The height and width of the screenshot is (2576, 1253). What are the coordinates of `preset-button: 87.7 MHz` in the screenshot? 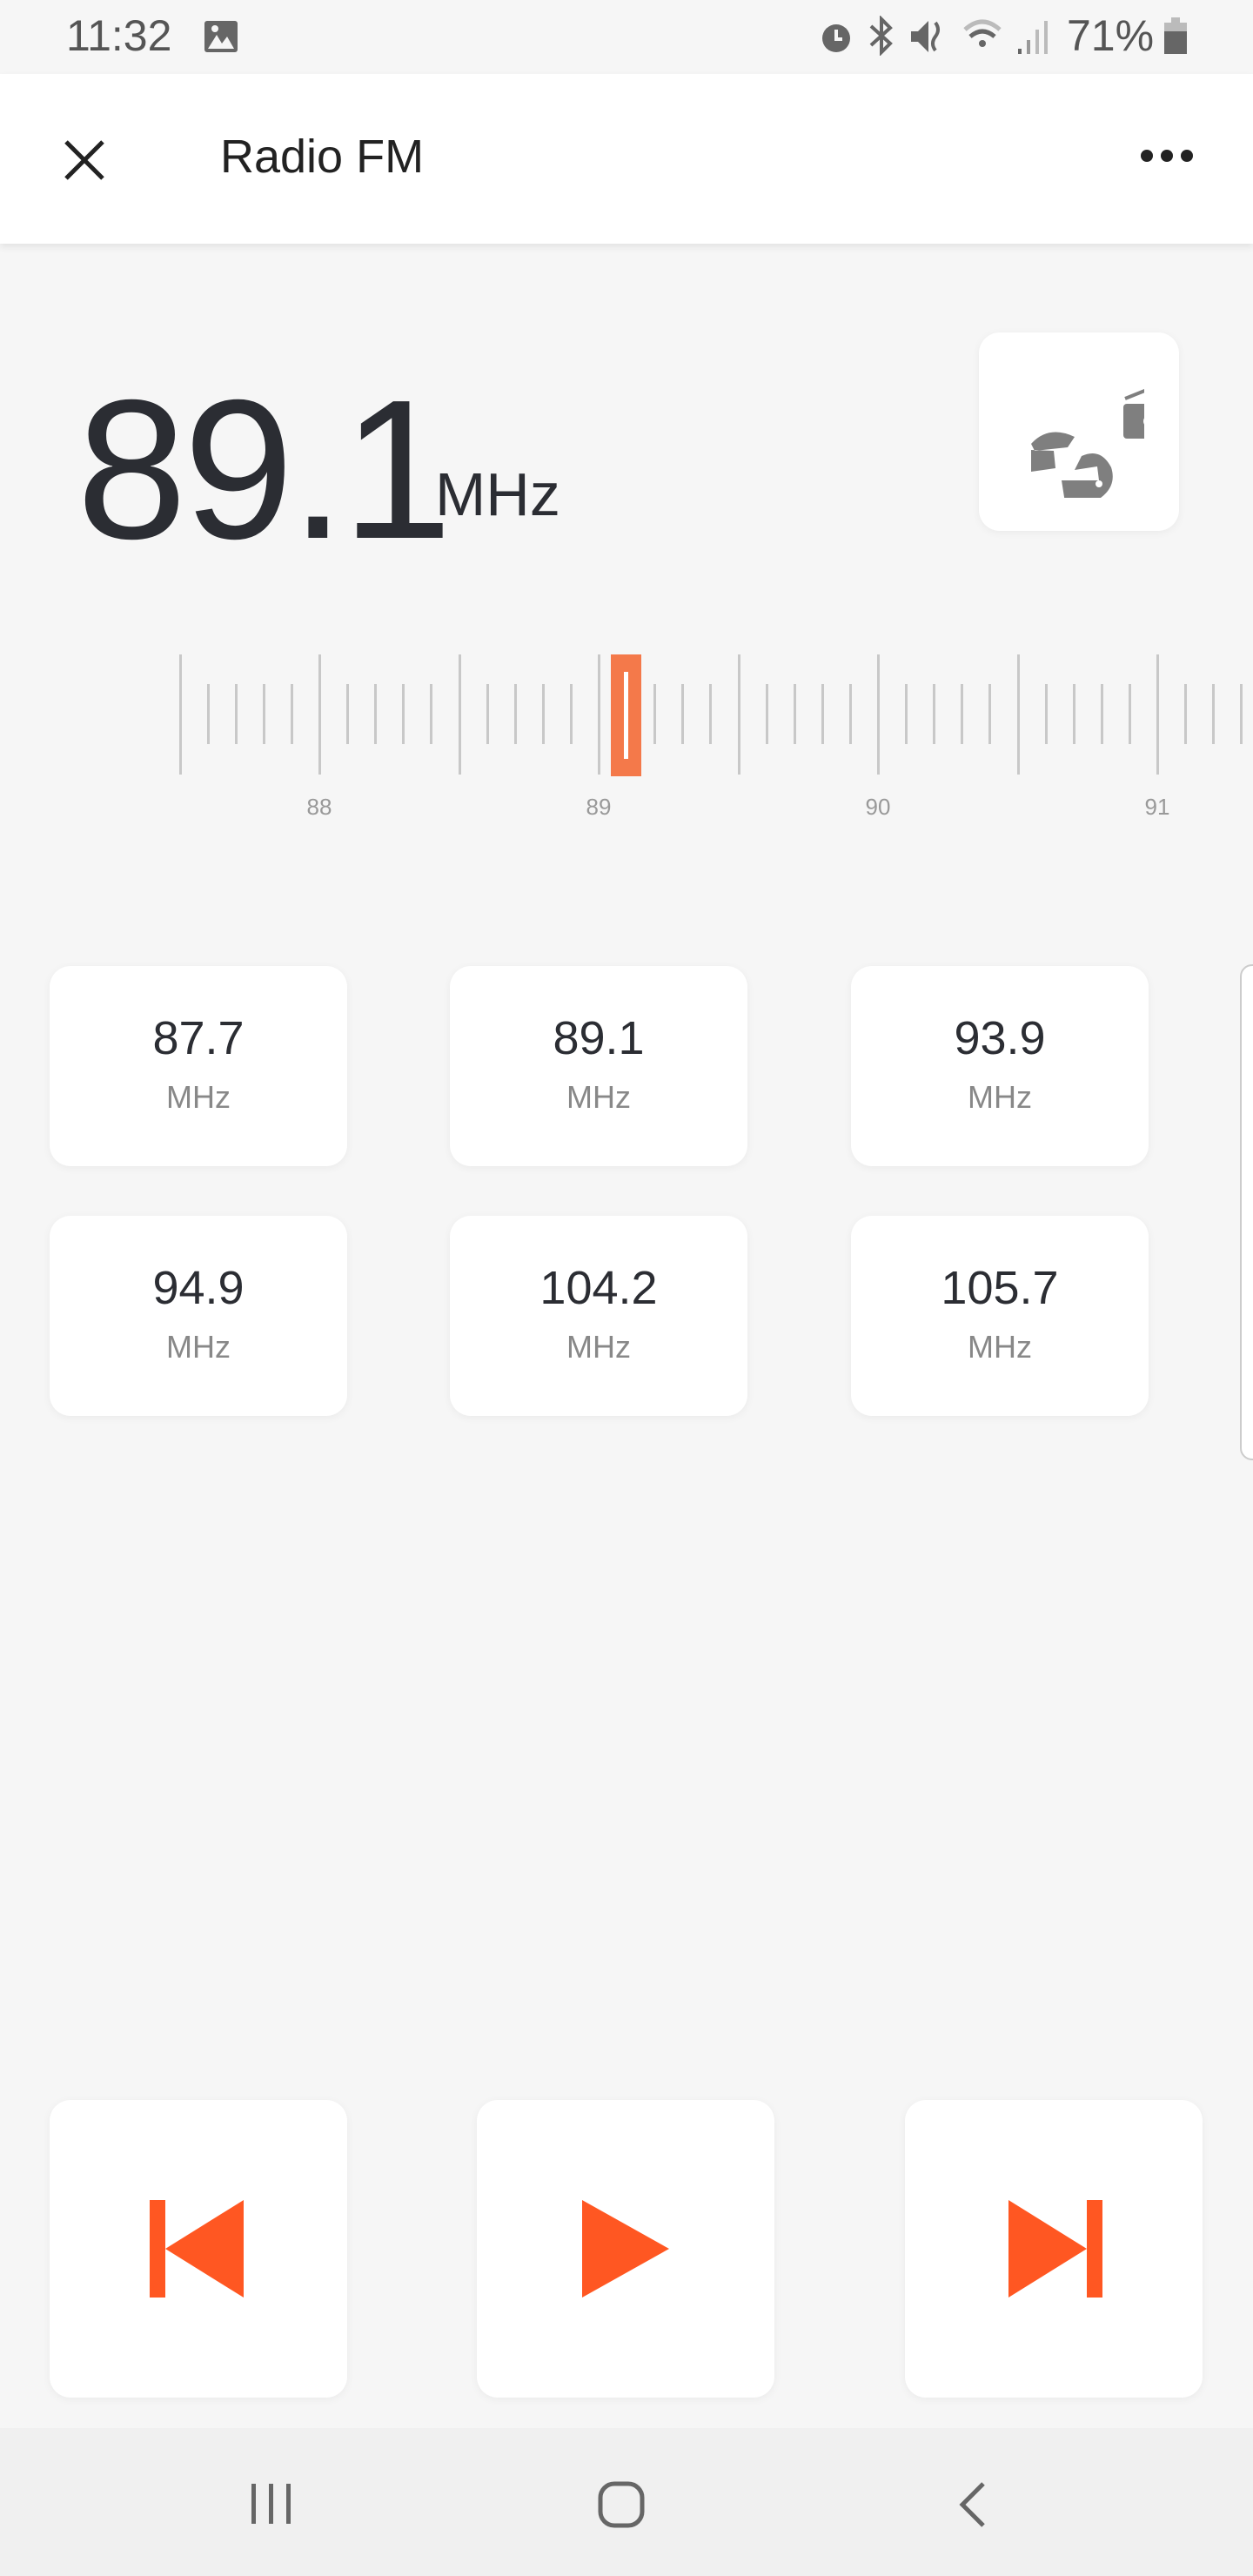 It's located at (198, 1066).